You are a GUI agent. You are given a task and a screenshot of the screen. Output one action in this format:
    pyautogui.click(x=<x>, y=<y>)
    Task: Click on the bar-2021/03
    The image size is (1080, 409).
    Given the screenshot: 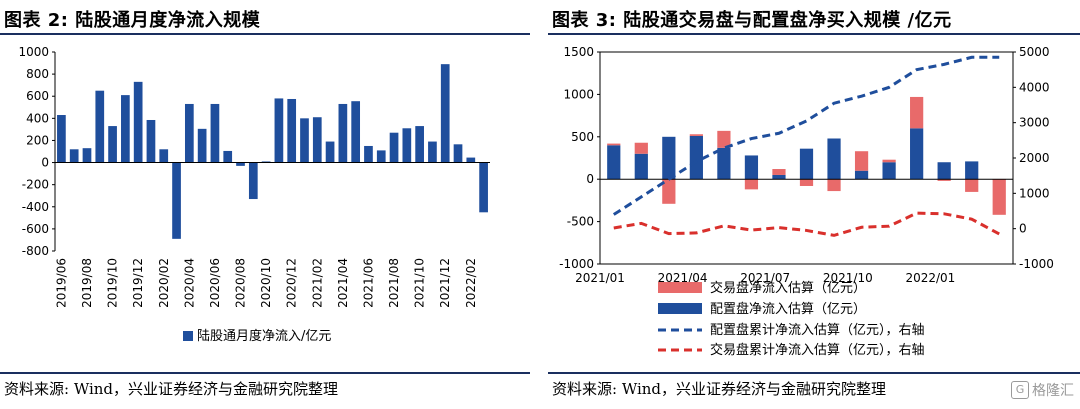 What is the action you would take?
    pyautogui.click(x=330, y=152)
    